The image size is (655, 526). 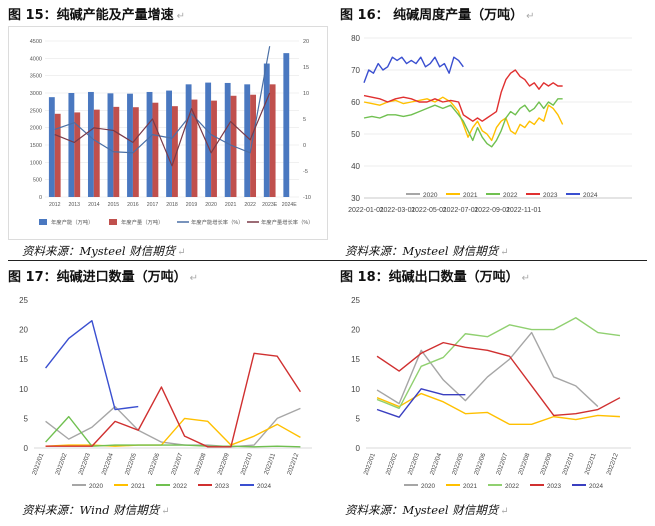 I want to click on fig17-xtick-label: 2022/11, so click(x=270, y=464).